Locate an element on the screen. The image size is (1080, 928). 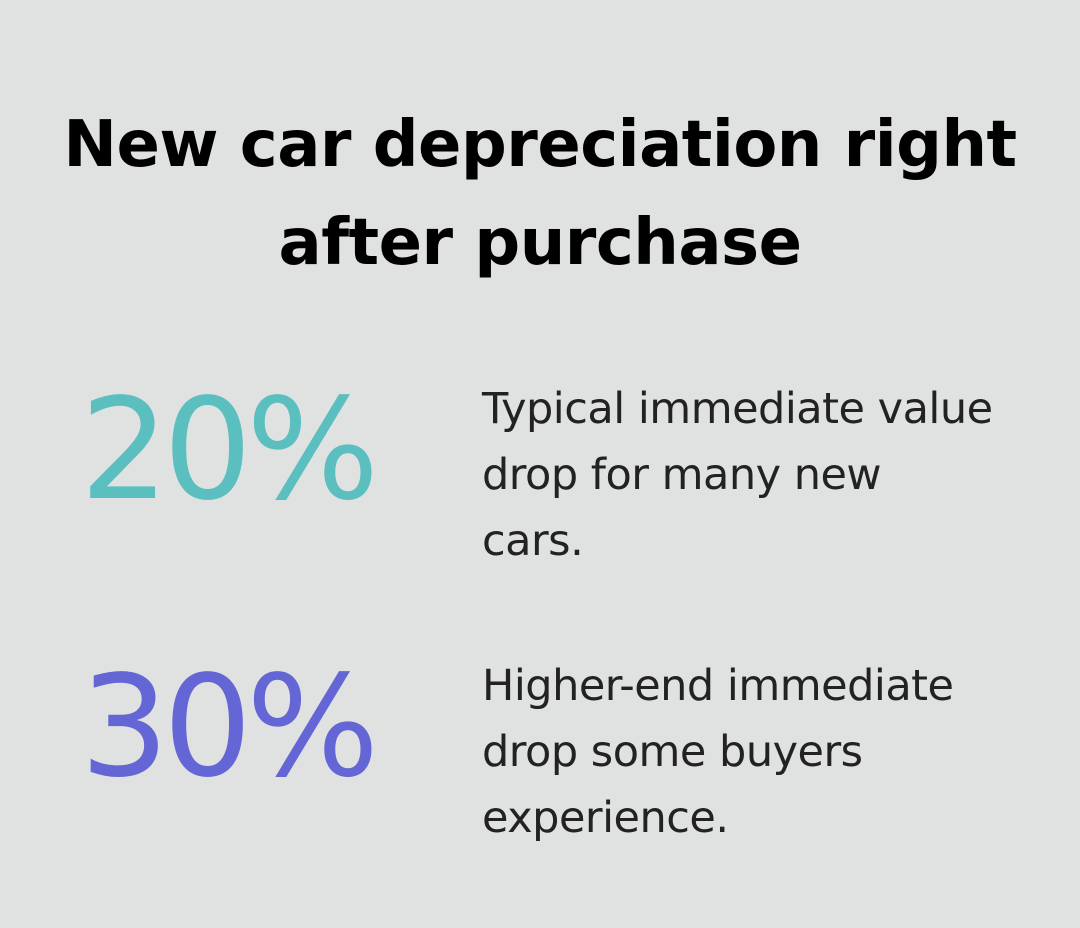
stat-description-line: Typical immediate value is located at coordinates (737, 409).